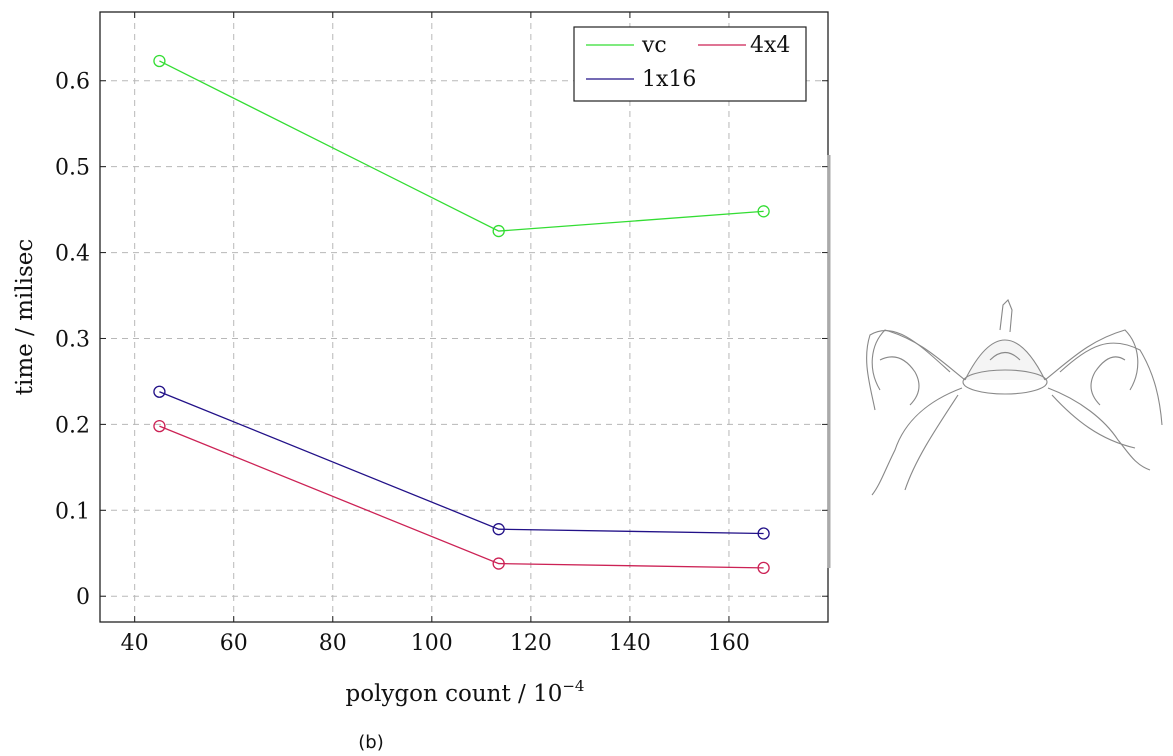 This screenshot has width=1173, height=756. What do you see at coordinates (531, 643) in the screenshot?
I see `x-tick-label: 120` at bounding box center [531, 643].